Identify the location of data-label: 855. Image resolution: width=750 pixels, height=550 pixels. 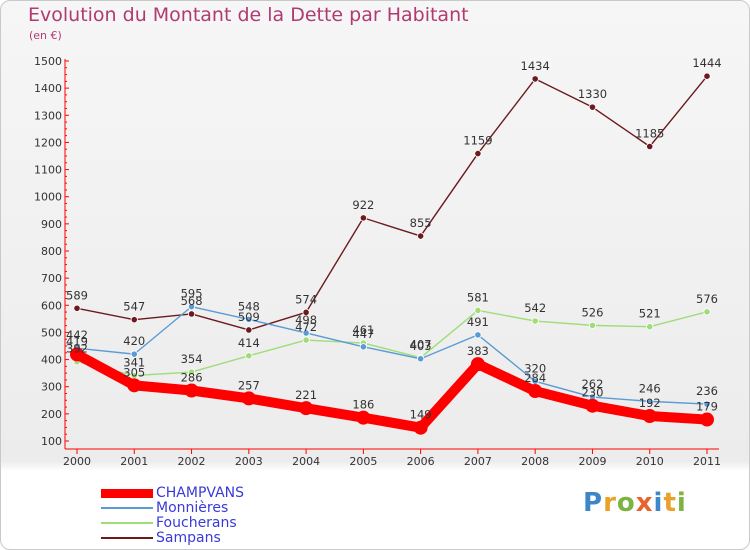
(421, 223).